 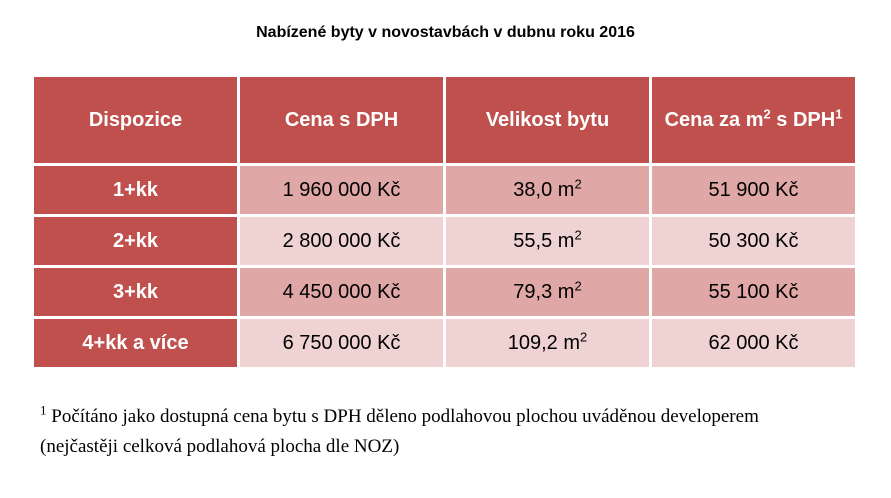 I want to click on table-cell: 4 450 000 Kč, so click(x=341, y=292).